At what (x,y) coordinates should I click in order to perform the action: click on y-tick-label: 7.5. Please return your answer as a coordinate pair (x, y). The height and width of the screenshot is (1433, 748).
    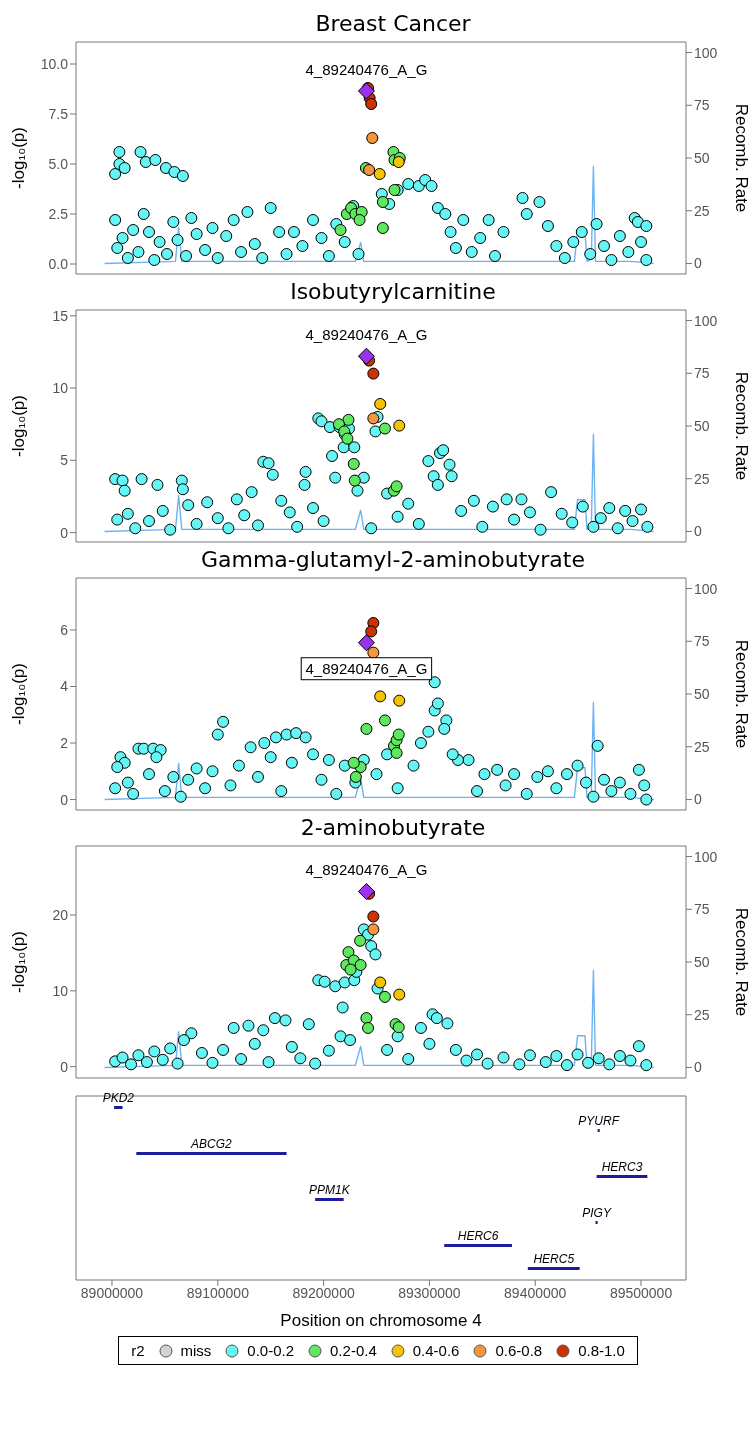
    Looking at the image, I should click on (58, 113).